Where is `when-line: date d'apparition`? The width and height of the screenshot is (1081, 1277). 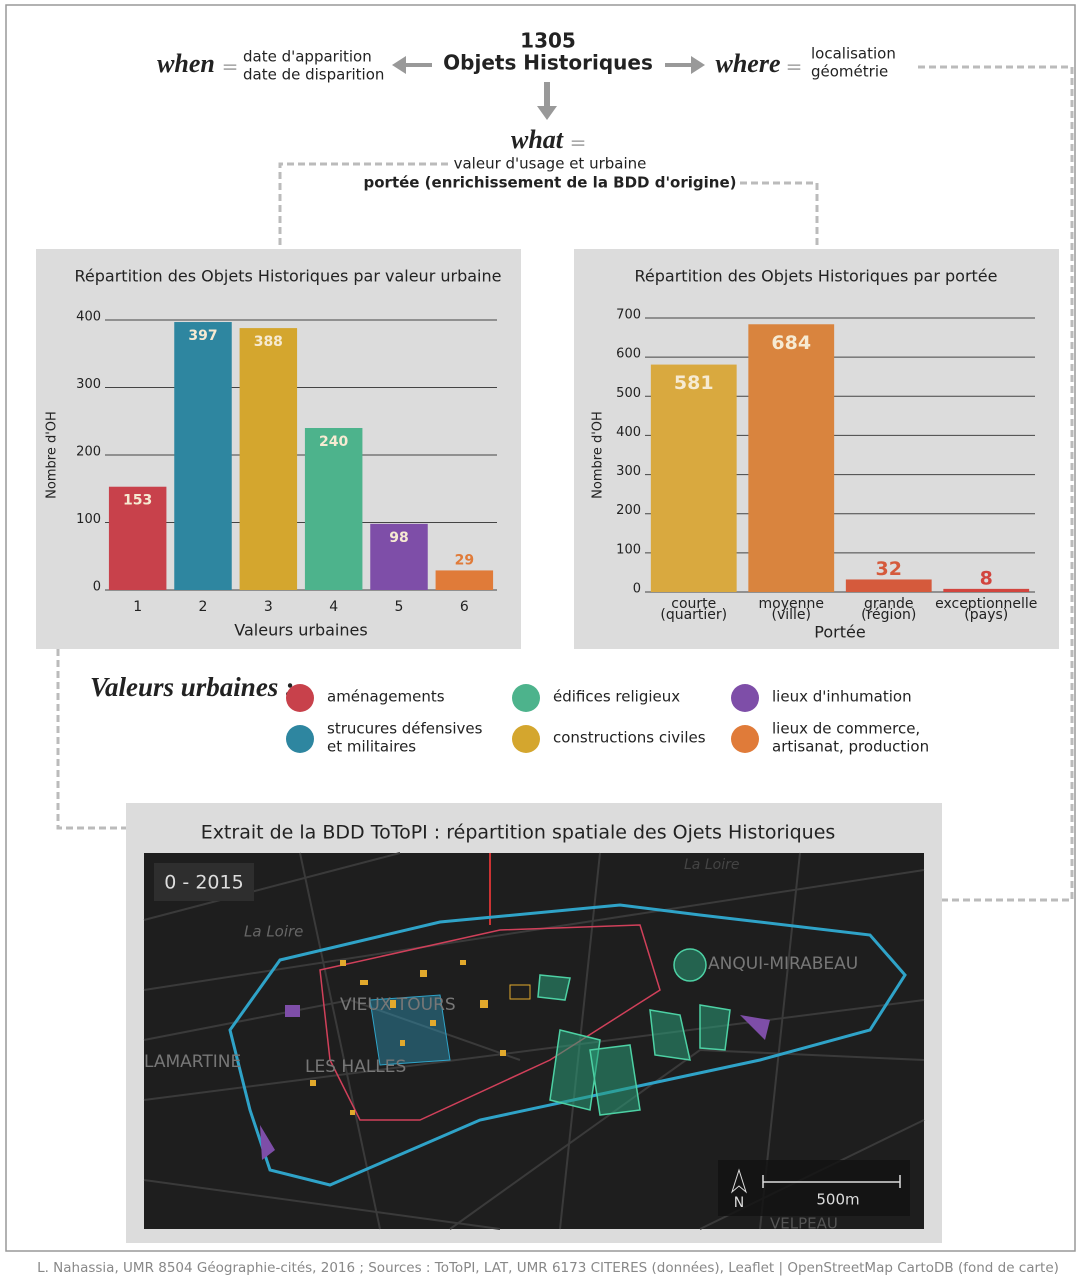
when-line: date d'apparition is located at coordinates (307, 57).